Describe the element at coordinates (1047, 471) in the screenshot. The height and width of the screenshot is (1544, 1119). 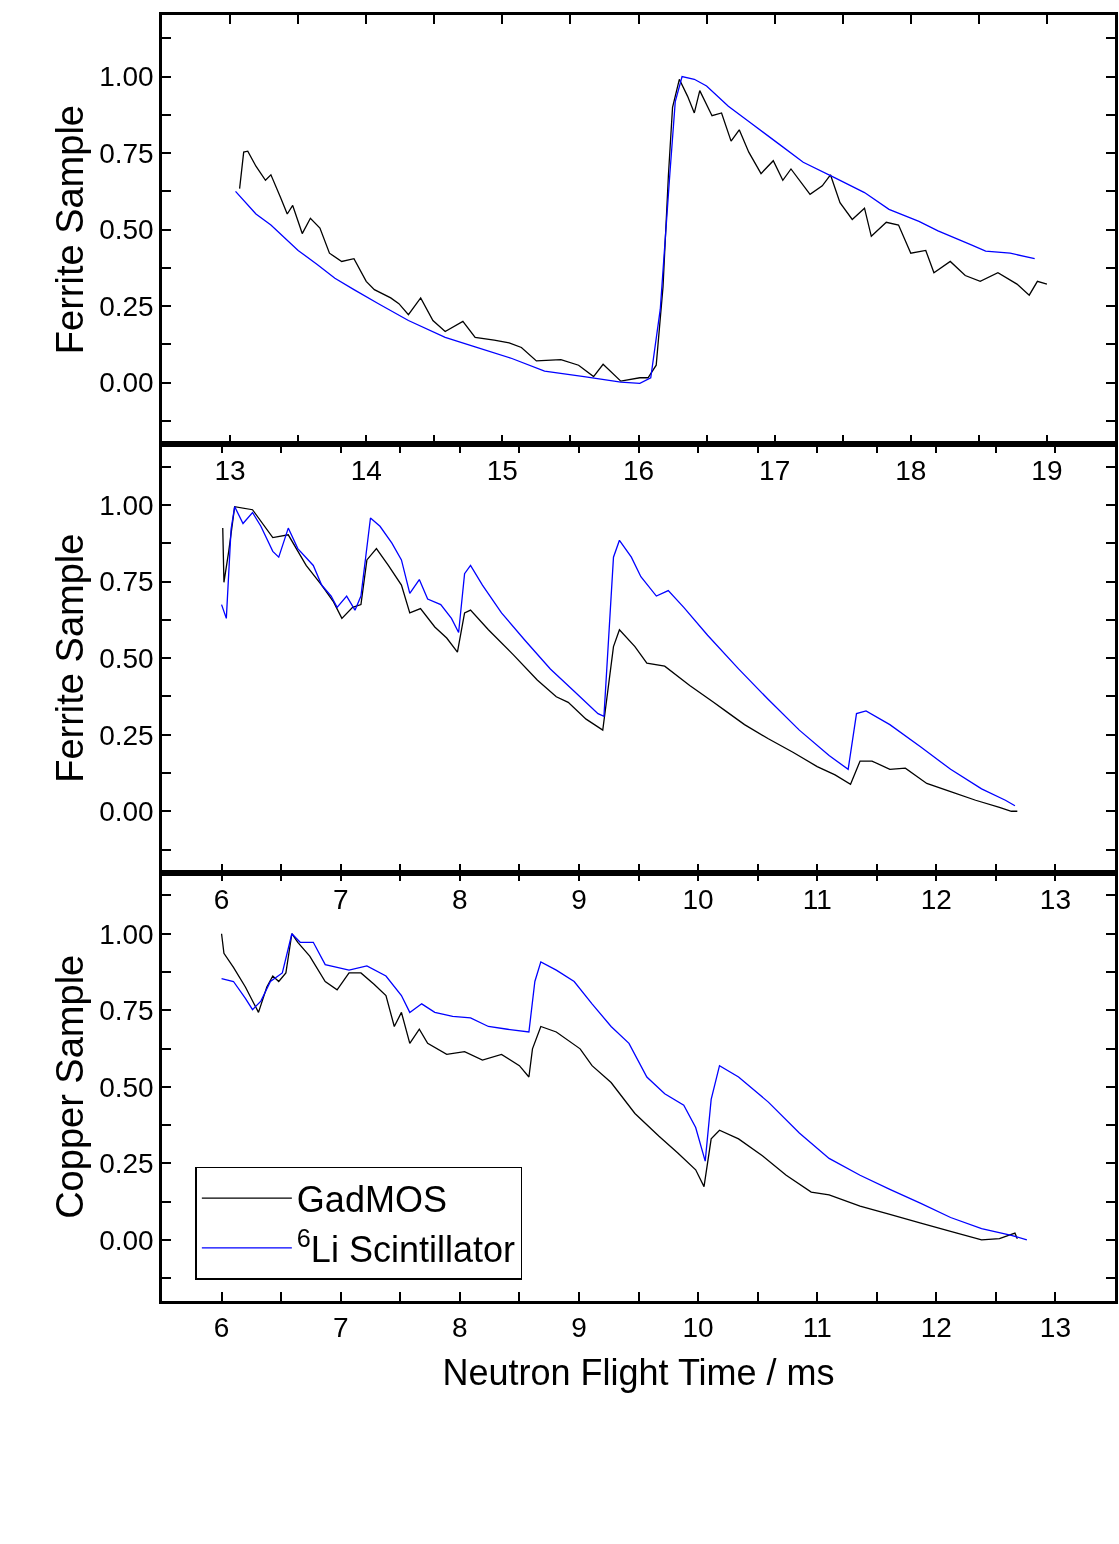
I see `x-tick-label: 19` at that location.